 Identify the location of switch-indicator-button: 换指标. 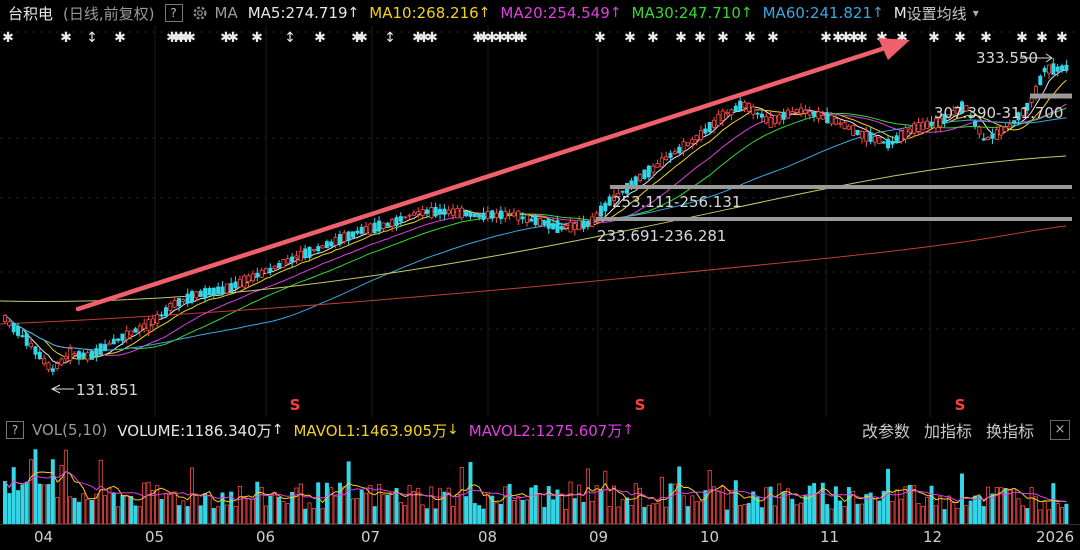
(1009, 431).